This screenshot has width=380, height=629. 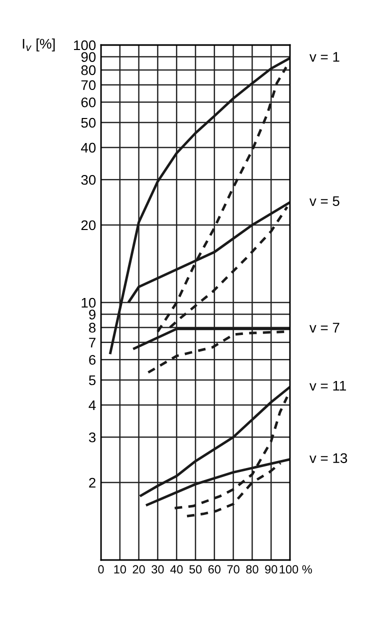 What do you see at coordinates (88, 102) in the screenshot?
I see `y-tick-label: 60` at bounding box center [88, 102].